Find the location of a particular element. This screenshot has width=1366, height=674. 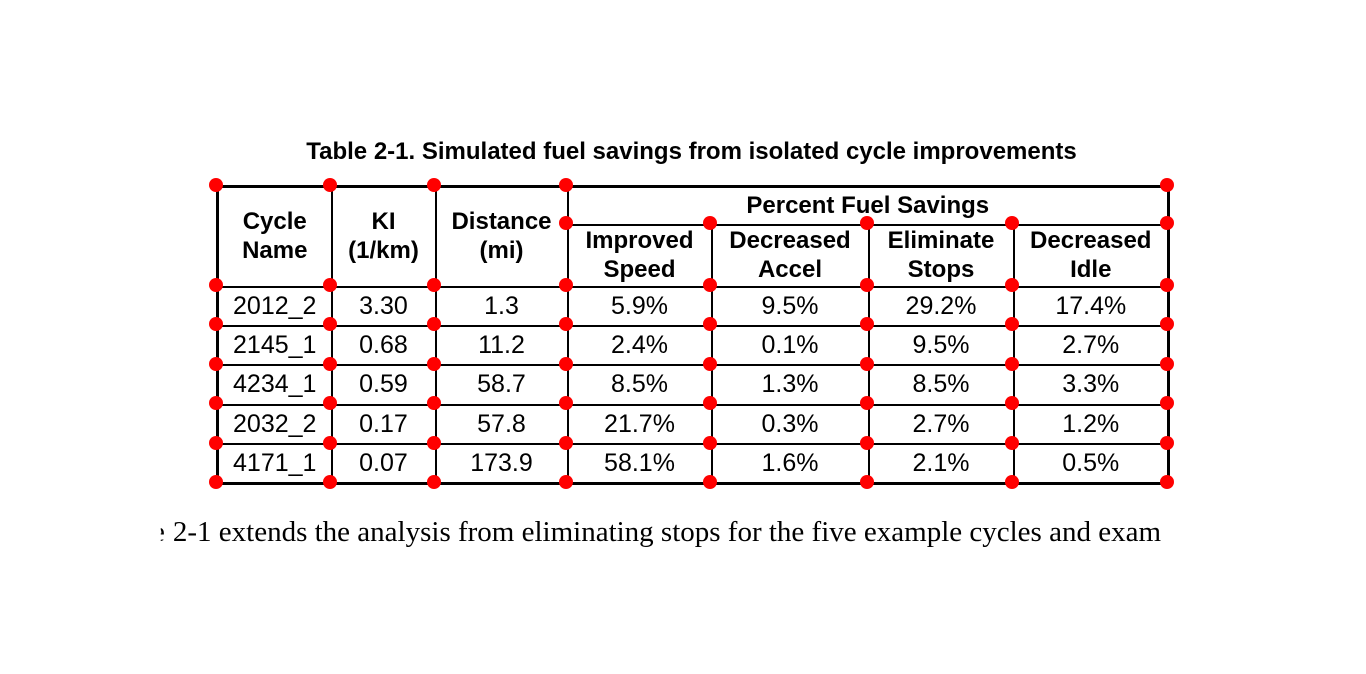

cell-eliminate-stops: 9.5% is located at coordinates (941, 345).